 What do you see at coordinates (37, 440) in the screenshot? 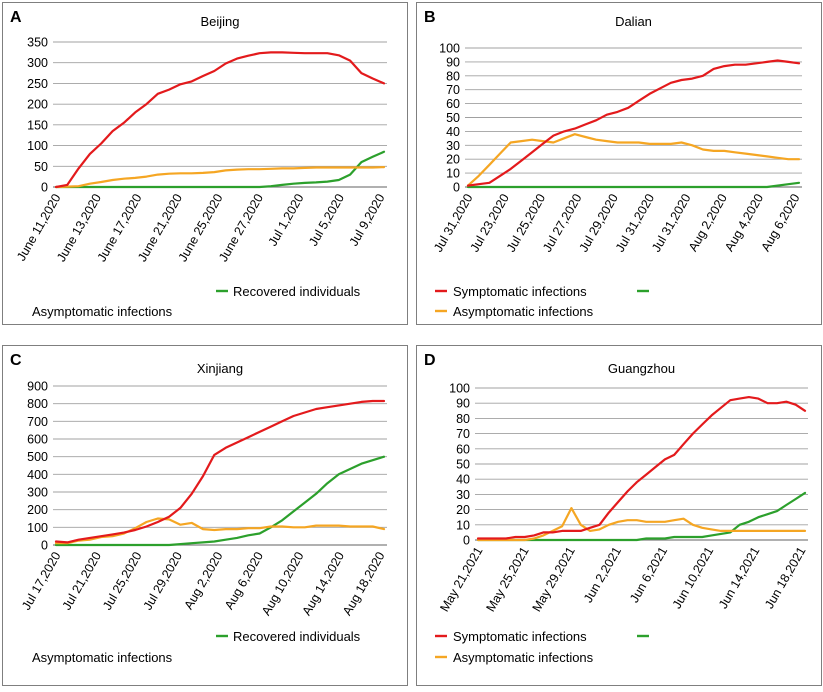
I see `y-tick-label: 600` at bounding box center [37, 440].